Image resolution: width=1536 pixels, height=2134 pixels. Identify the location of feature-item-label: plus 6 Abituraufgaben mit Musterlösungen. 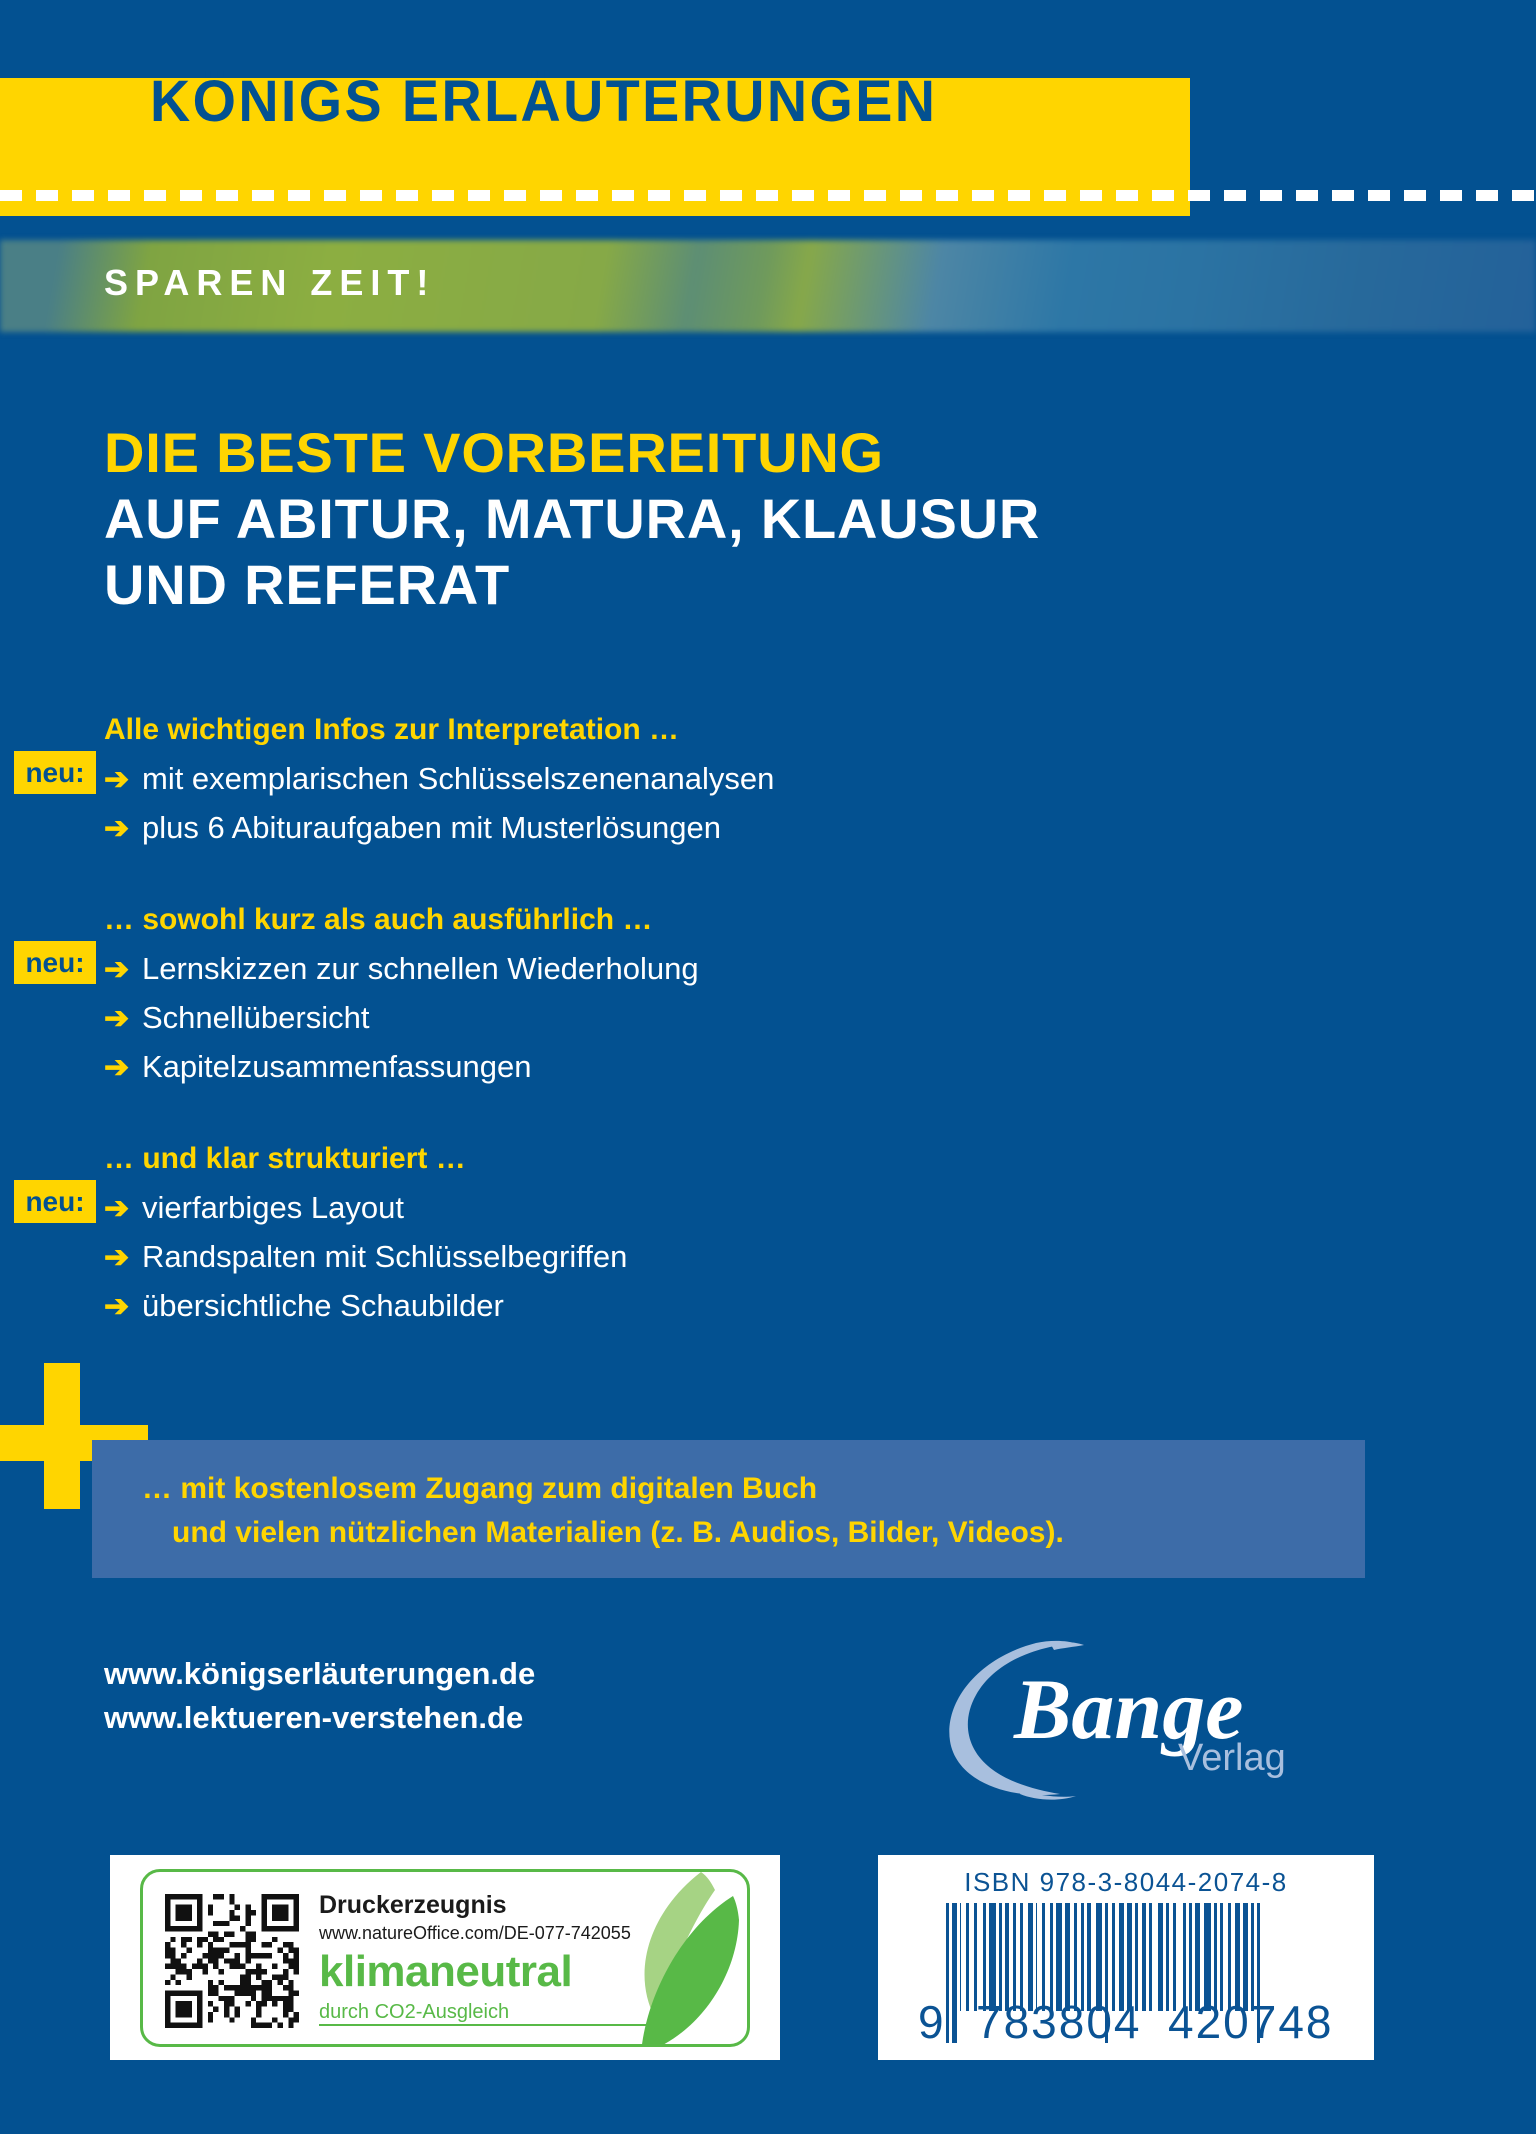
(432, 827).